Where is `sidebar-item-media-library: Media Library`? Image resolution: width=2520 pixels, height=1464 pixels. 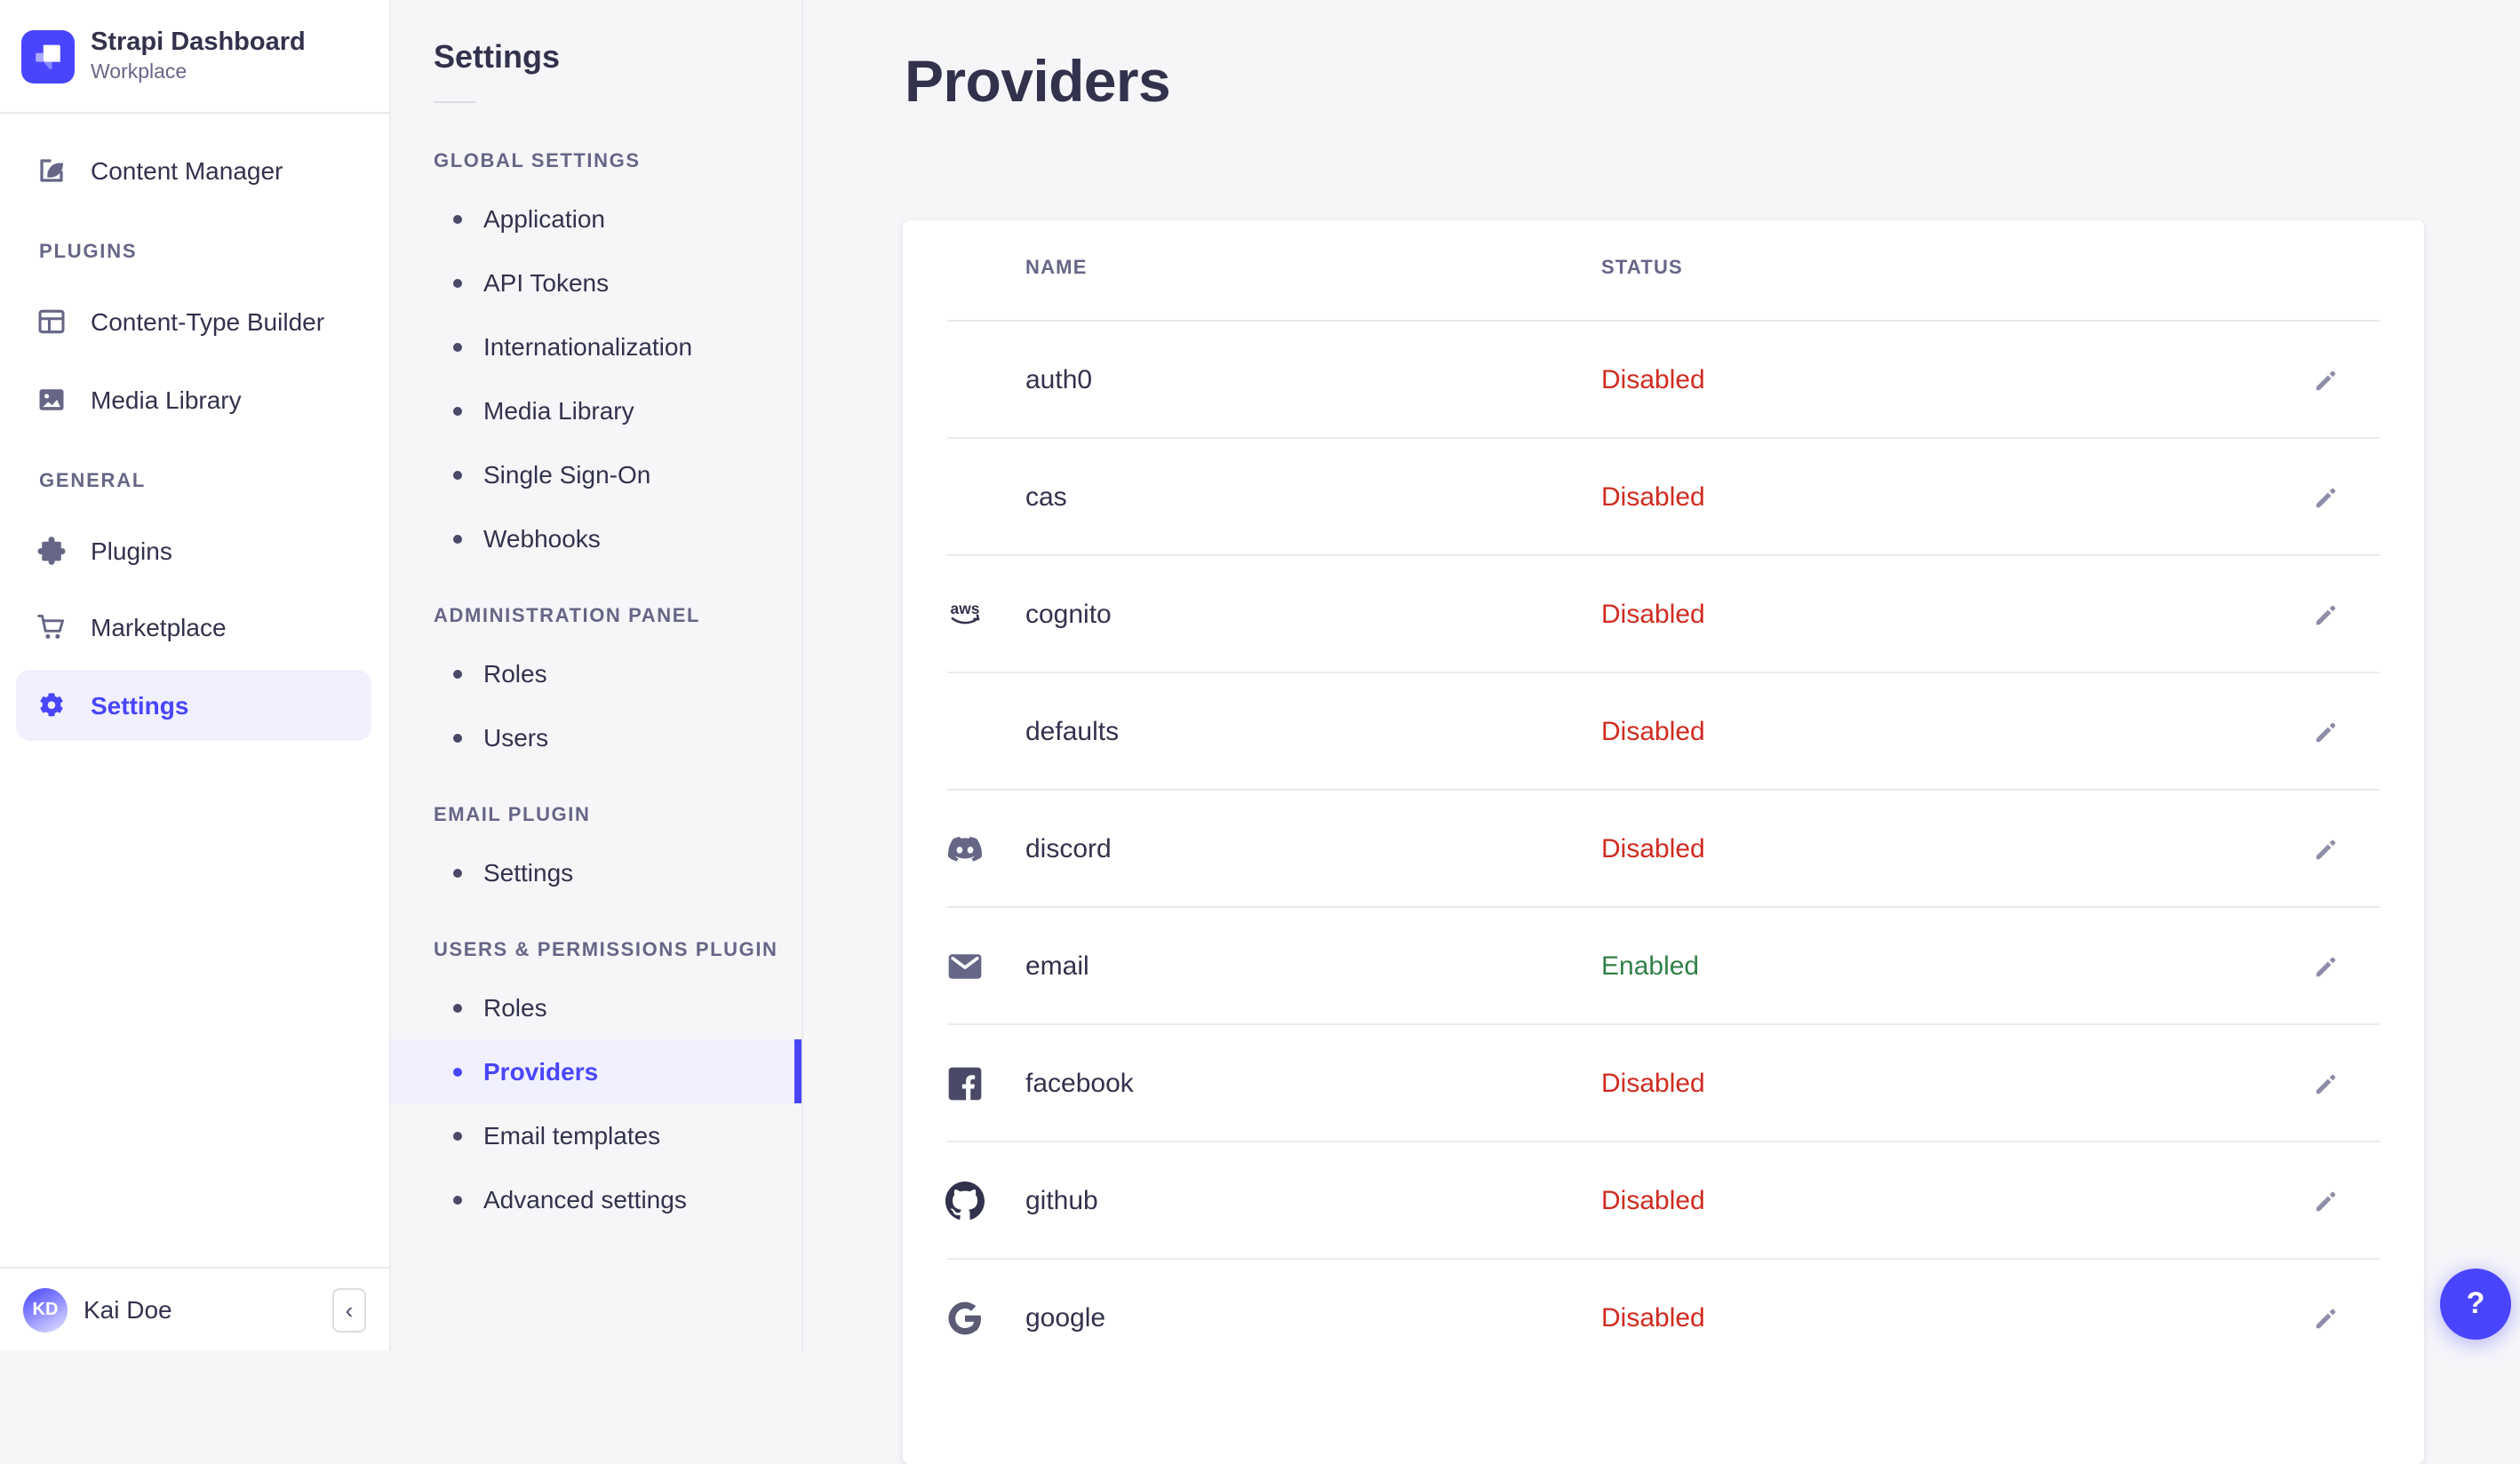
sidebar-item-media-library: Media Library is located at coordinates (194, 398).